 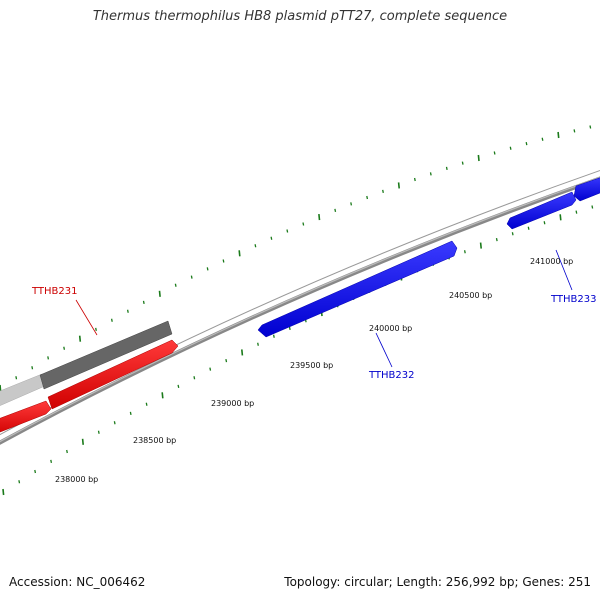 What do you see at coordinates (232, 403) in the screenshot?
I see `scale-label-239000: 239000 bp` at bounding box center [232, 403].